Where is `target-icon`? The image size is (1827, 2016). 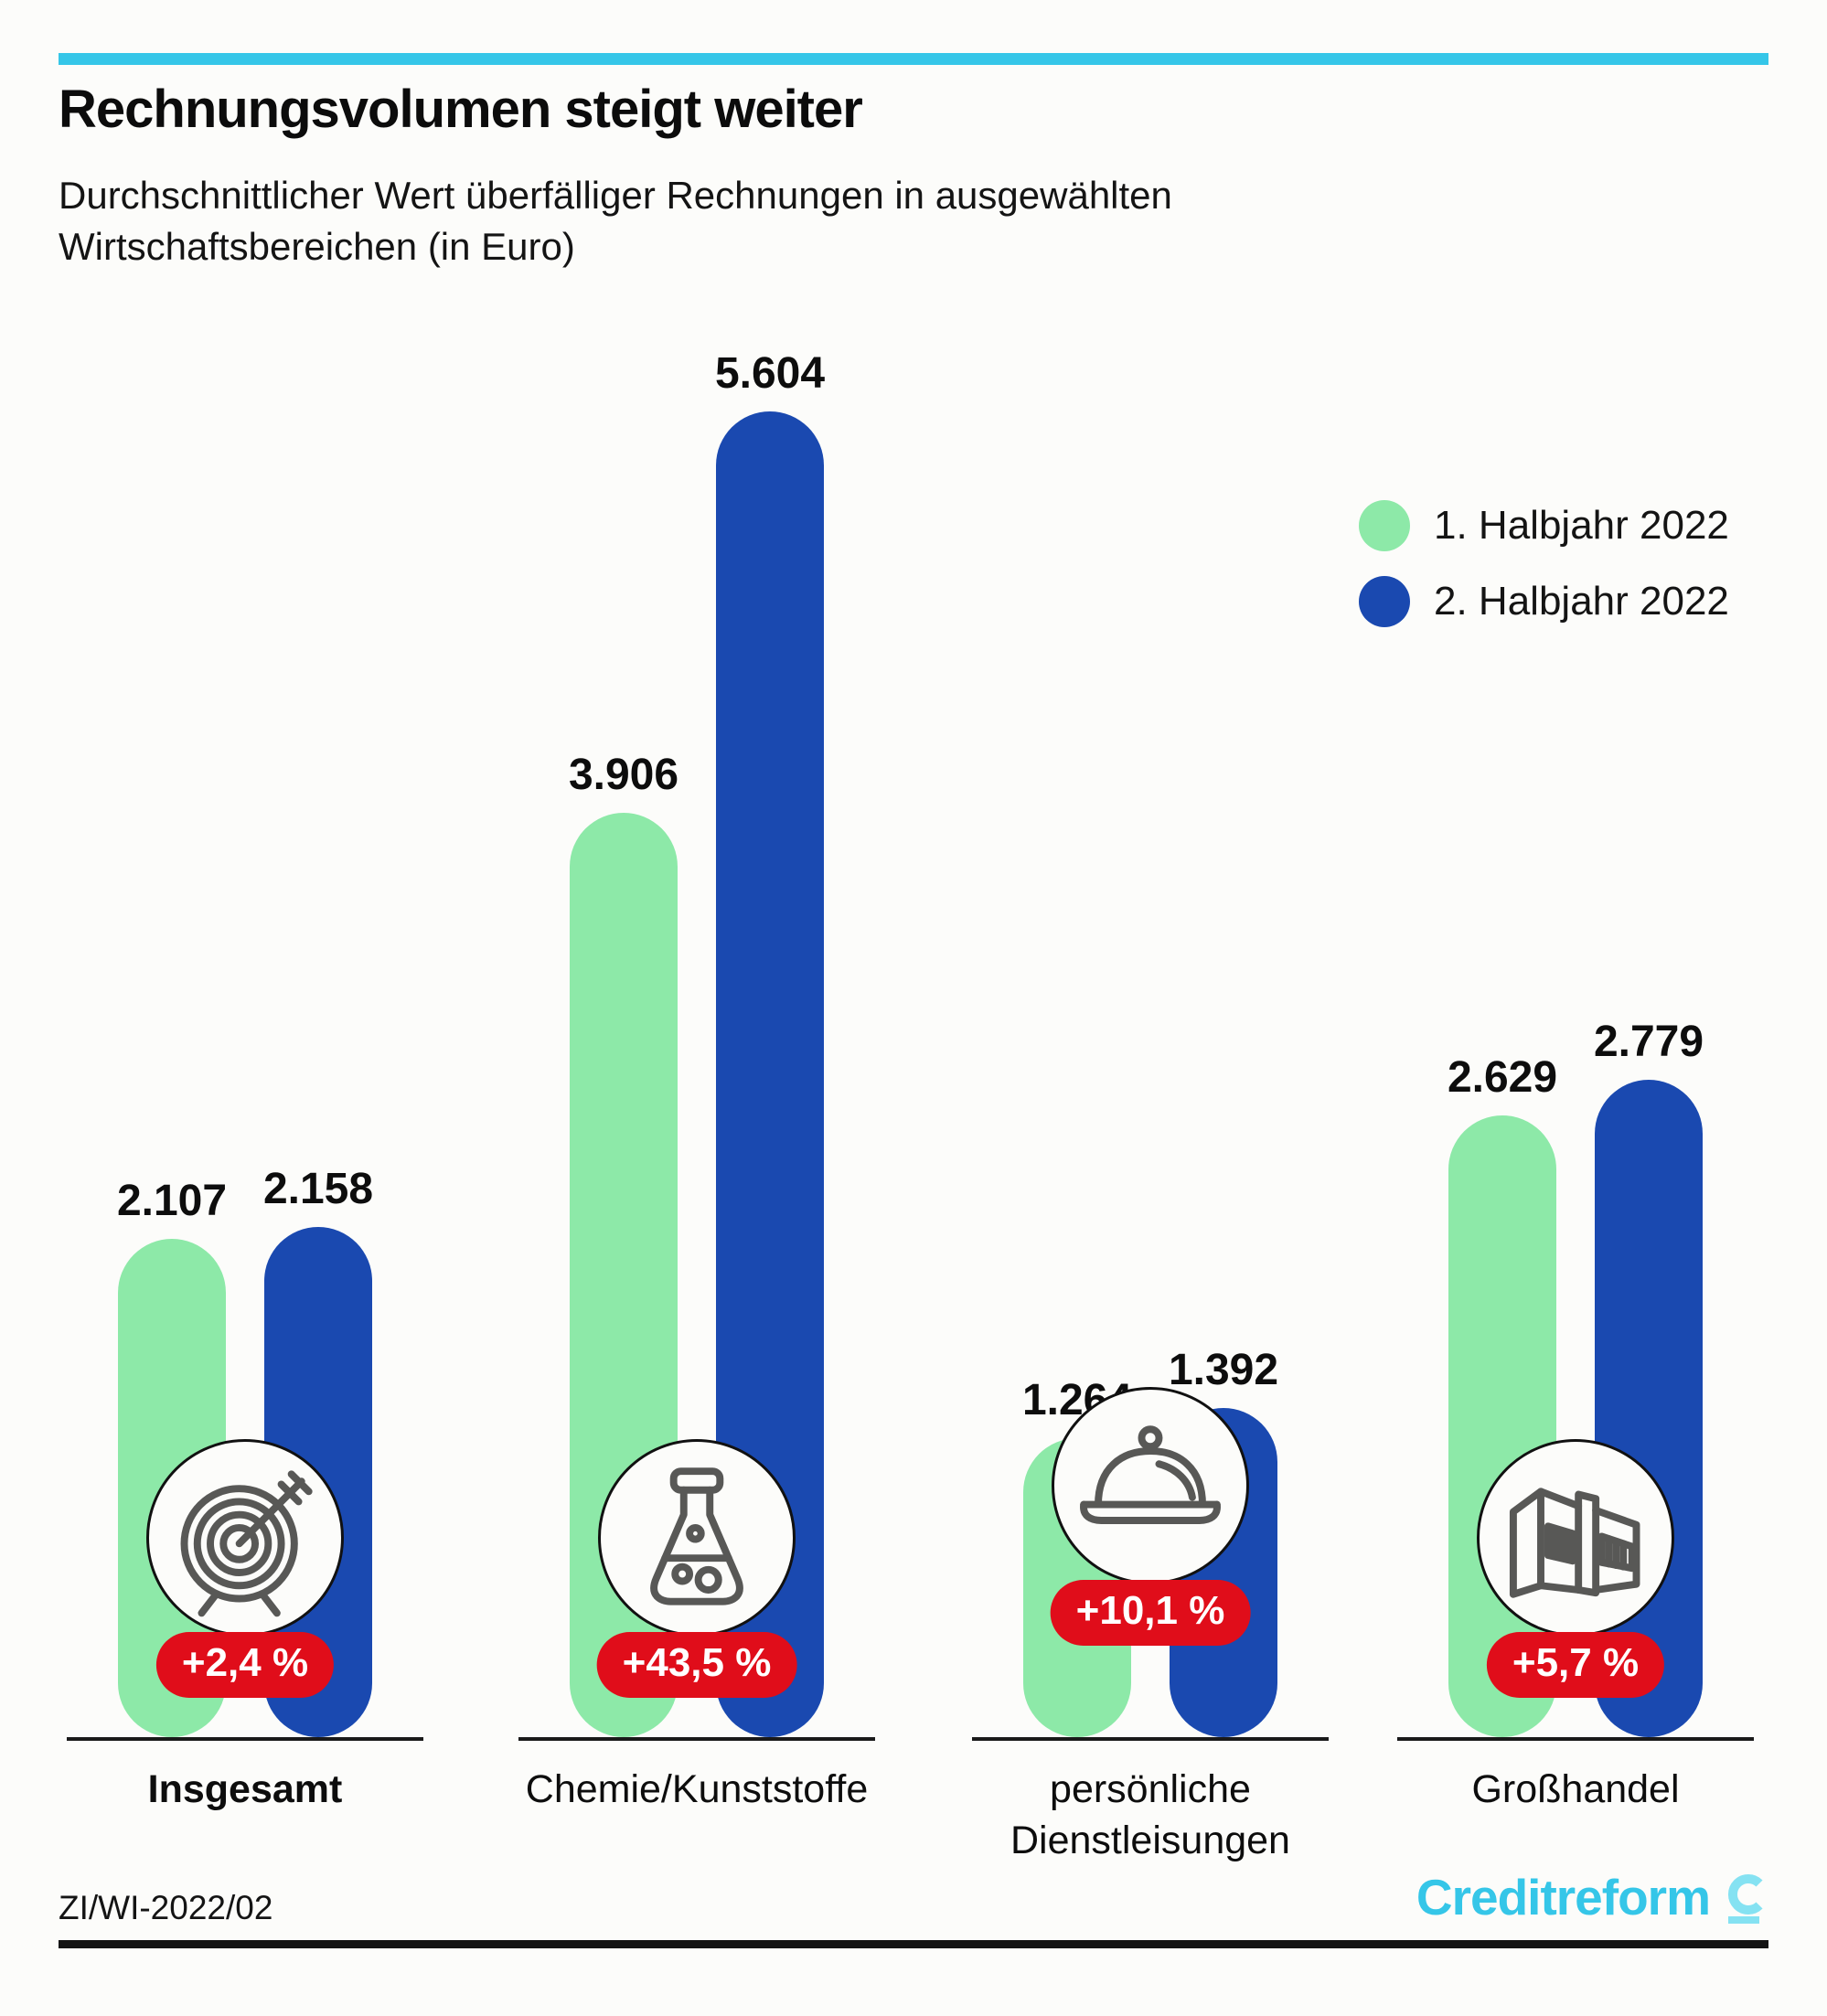 target-icon is located at coordinates (245, 1538).